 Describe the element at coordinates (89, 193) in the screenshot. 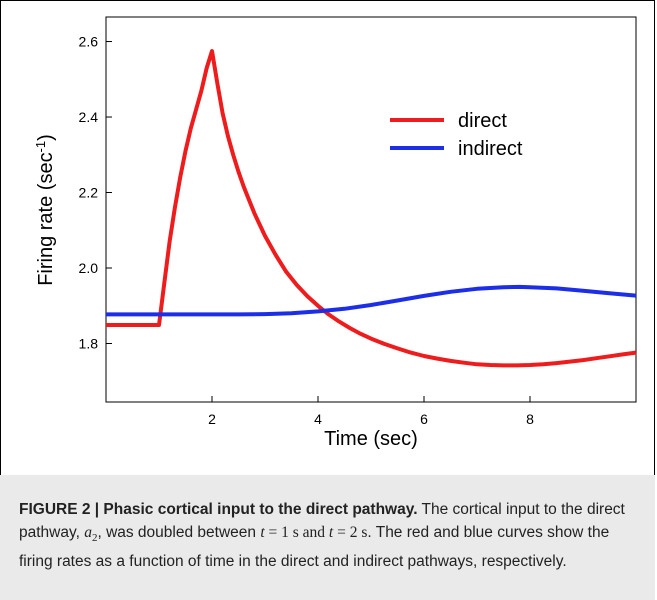

I see `y-tick-label-2.2: 2.2` at that location.